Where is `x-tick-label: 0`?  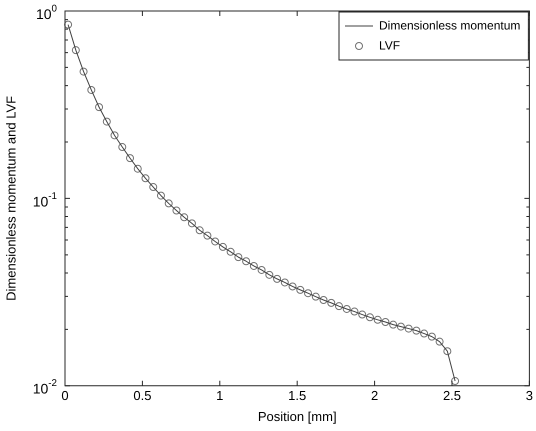 x-tick-label: 0 is located at coordinates (65, 396).